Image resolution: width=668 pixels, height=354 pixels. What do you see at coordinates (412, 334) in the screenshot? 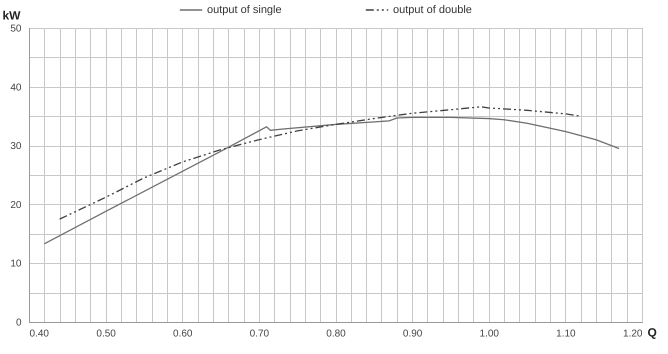
I see `x-tick-label: 0.90` at bounding box center [412, 334].